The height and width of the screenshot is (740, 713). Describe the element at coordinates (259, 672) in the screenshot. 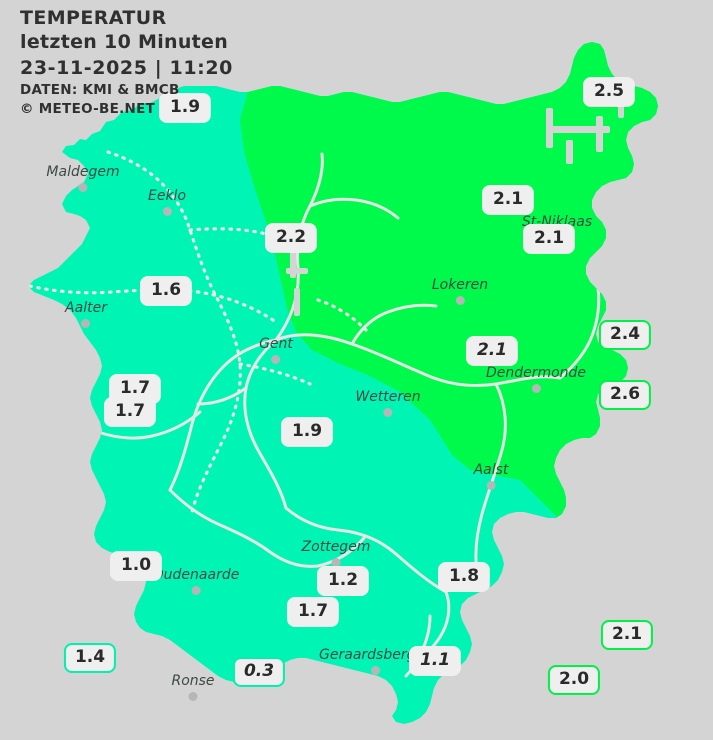

I see `temperature-value-chip: 0.3` at that location.